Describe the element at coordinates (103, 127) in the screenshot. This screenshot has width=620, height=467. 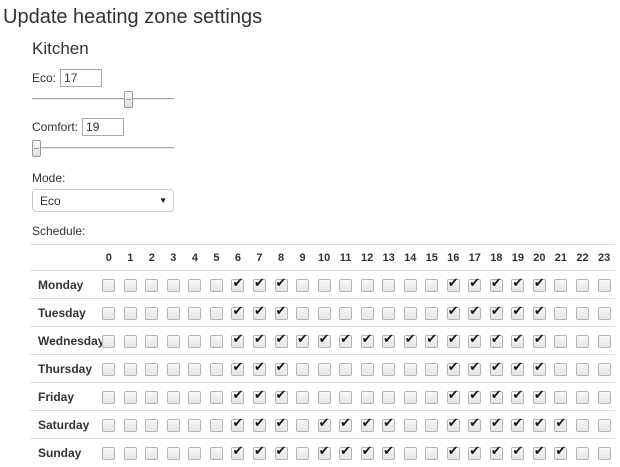
I see `comfort-input` at that location.